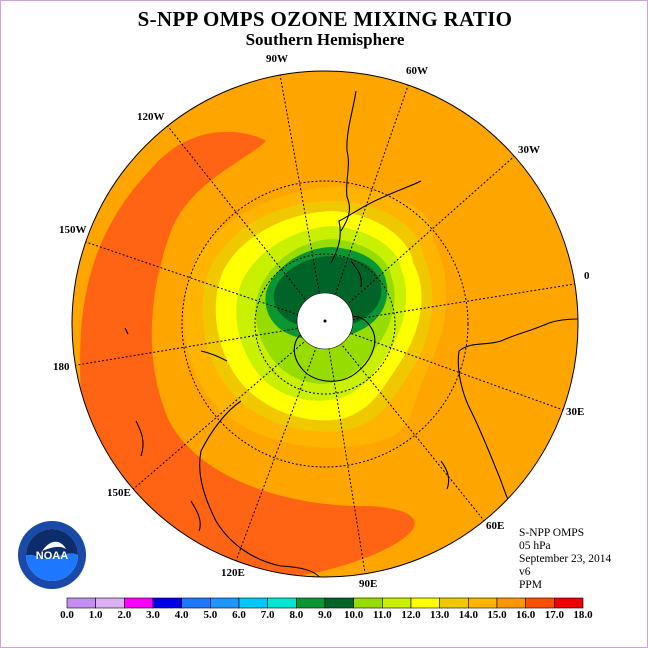 Image resolution: width=648 pixels, height=648 pixels. What do you see at coordinates (565, 559) in the screenshot?
I see `info-date: September 23, 2014` at bounding box center [565, 559].